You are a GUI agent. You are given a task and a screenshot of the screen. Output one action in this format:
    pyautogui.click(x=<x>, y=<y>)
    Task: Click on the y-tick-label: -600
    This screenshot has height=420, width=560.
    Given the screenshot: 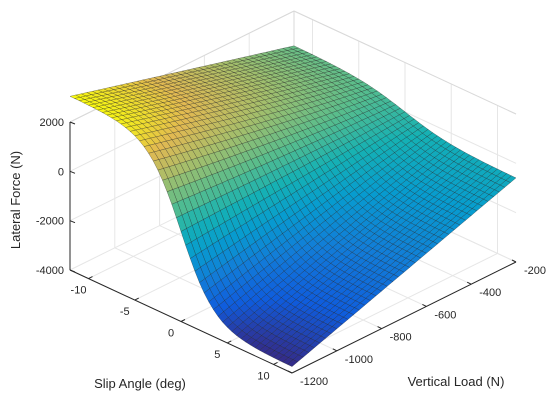 What is the action you would take?
    pyautogui.click(x=445, y=315)
    